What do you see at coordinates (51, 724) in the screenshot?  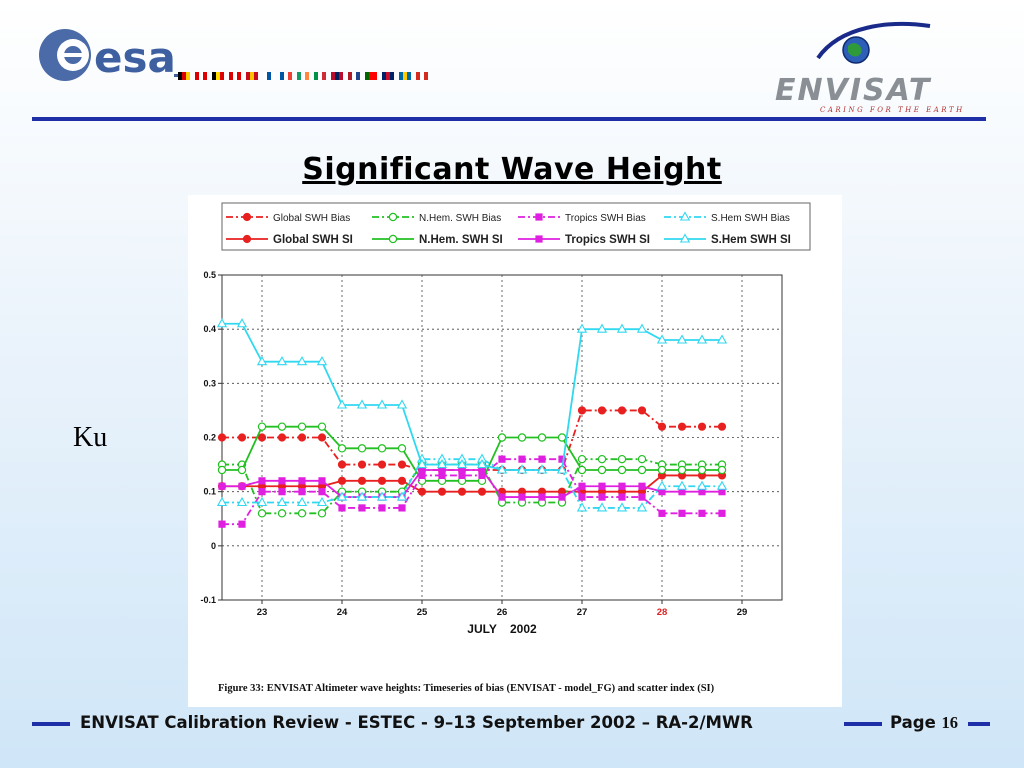 I see `footer-bar-left` at bounding box center [51, 724].